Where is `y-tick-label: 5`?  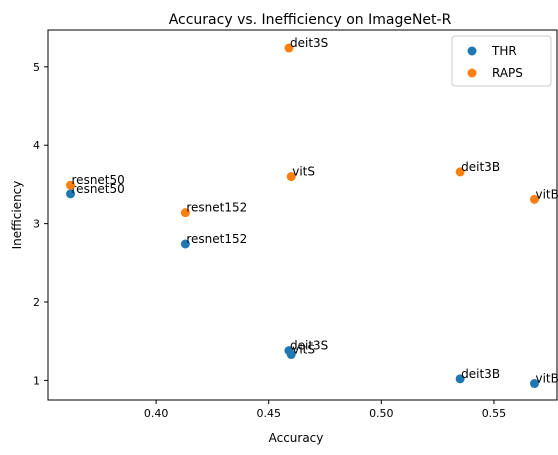
y-tick-label: 5 is located at coordinates (36, 67).